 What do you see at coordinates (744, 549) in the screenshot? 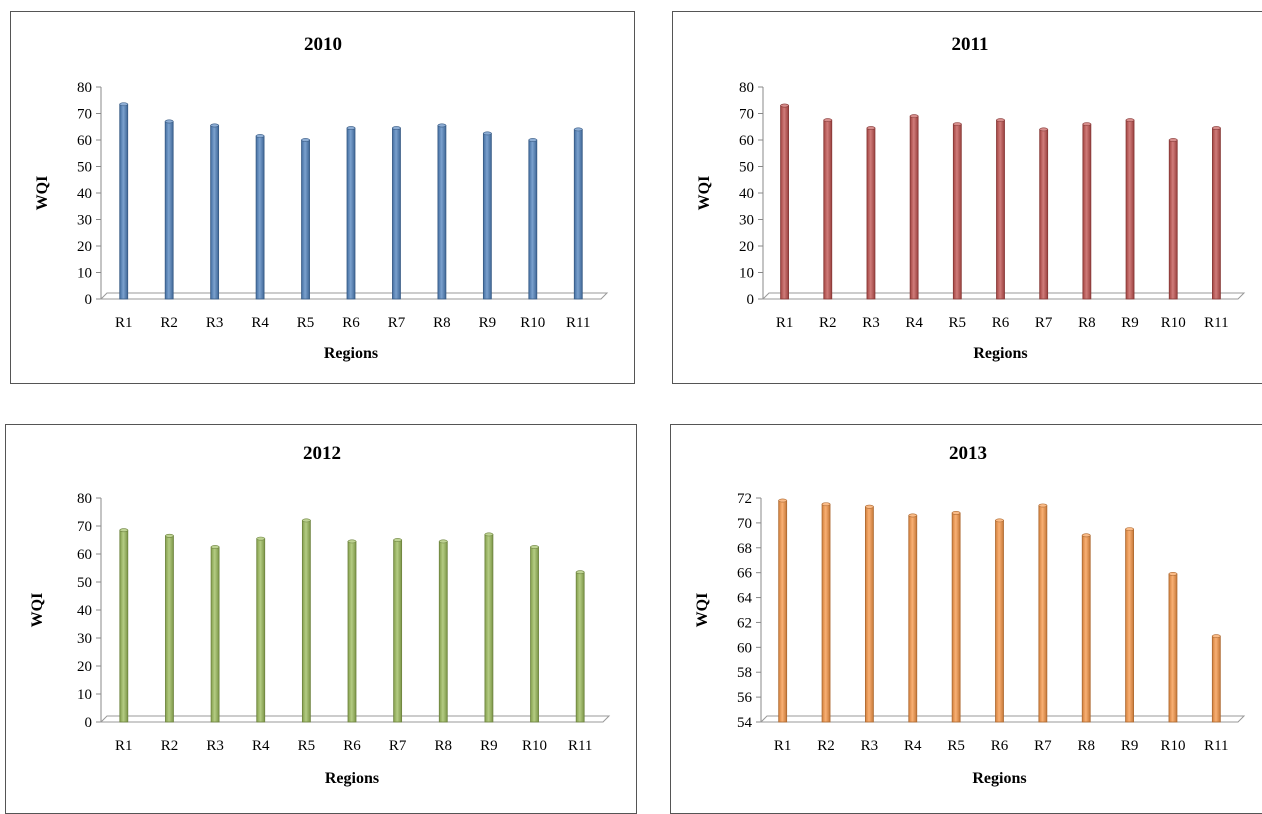
I see `y-tick-label: 68` at bounding box center [744, 549].